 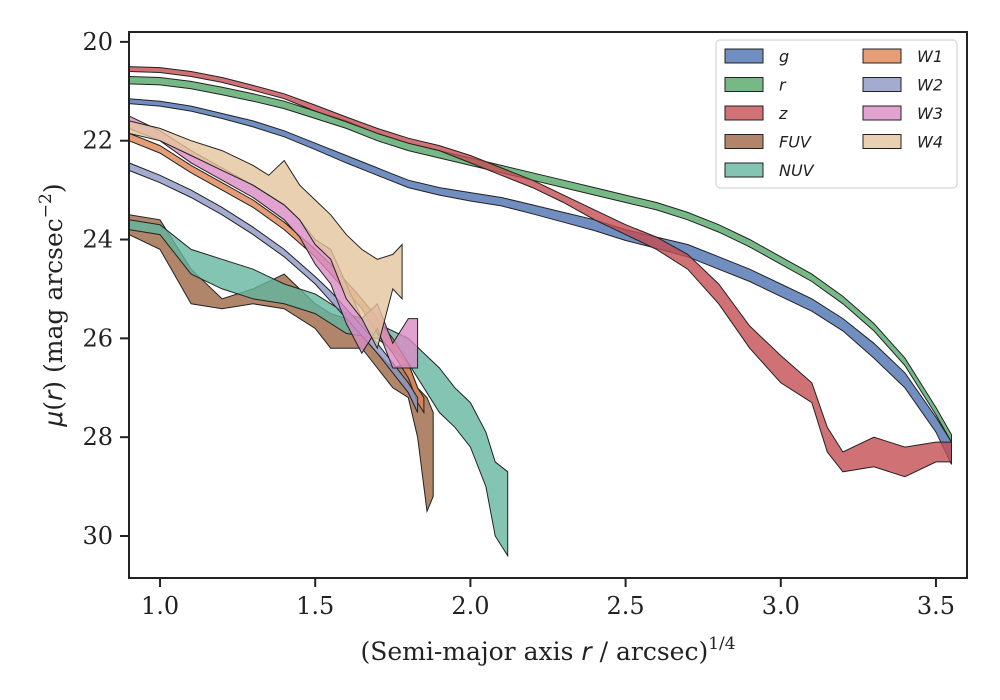 What do you see at coordinates (781, 606) in the screenshot?
I see `x-tick-label: 3.0` at bounding box center [781, 606].